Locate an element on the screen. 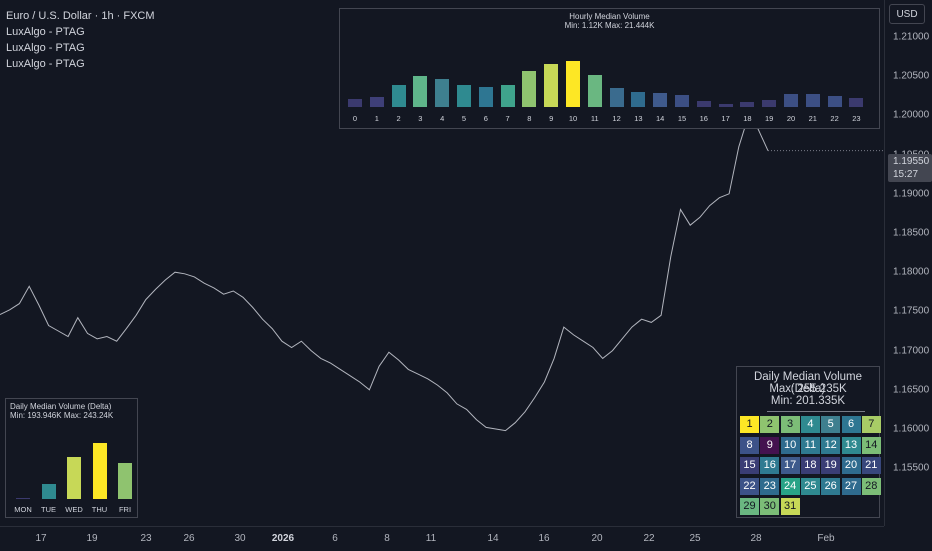 This screenshot has width=932, height=551. hour-label: 4 is located at coordinates (442, 118).